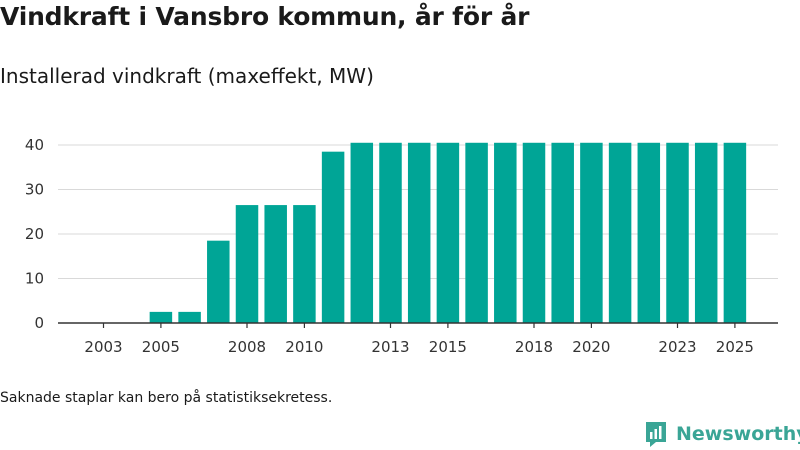 This screenshot has height=450, width=800. Describe the element at coordinates (265, 16) in the screenshot. I see `chart-title: Vindkraft i Vansbro kommun, år för år` at that location.